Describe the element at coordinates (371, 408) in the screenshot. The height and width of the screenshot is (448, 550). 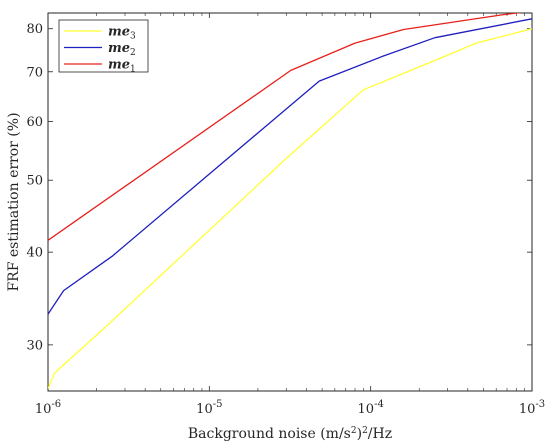
I see `x-tick-label: 10⁻⁴` at that location.